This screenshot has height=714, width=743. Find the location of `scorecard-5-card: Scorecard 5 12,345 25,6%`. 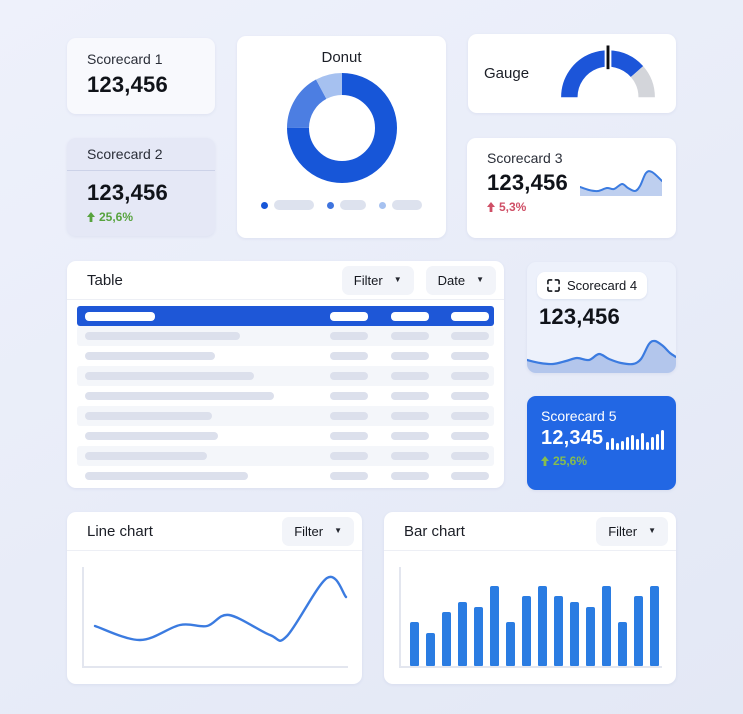

scorecard-5-card: Scorecard 5 12,345 25,6% is located at coordinates (601, 443).